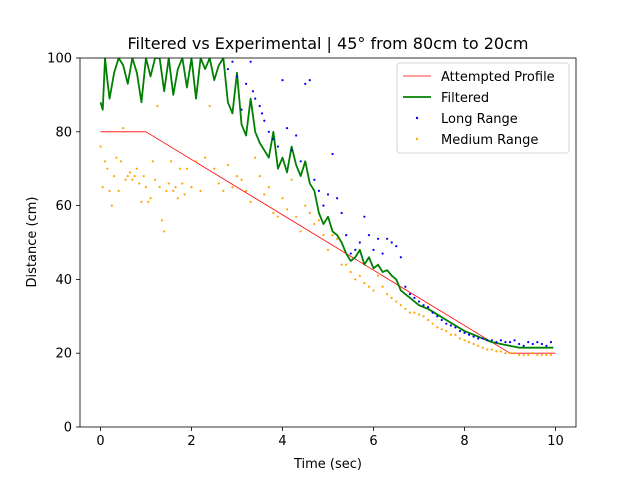  I want to click on y-tick-label: 40, so click(63, 280).